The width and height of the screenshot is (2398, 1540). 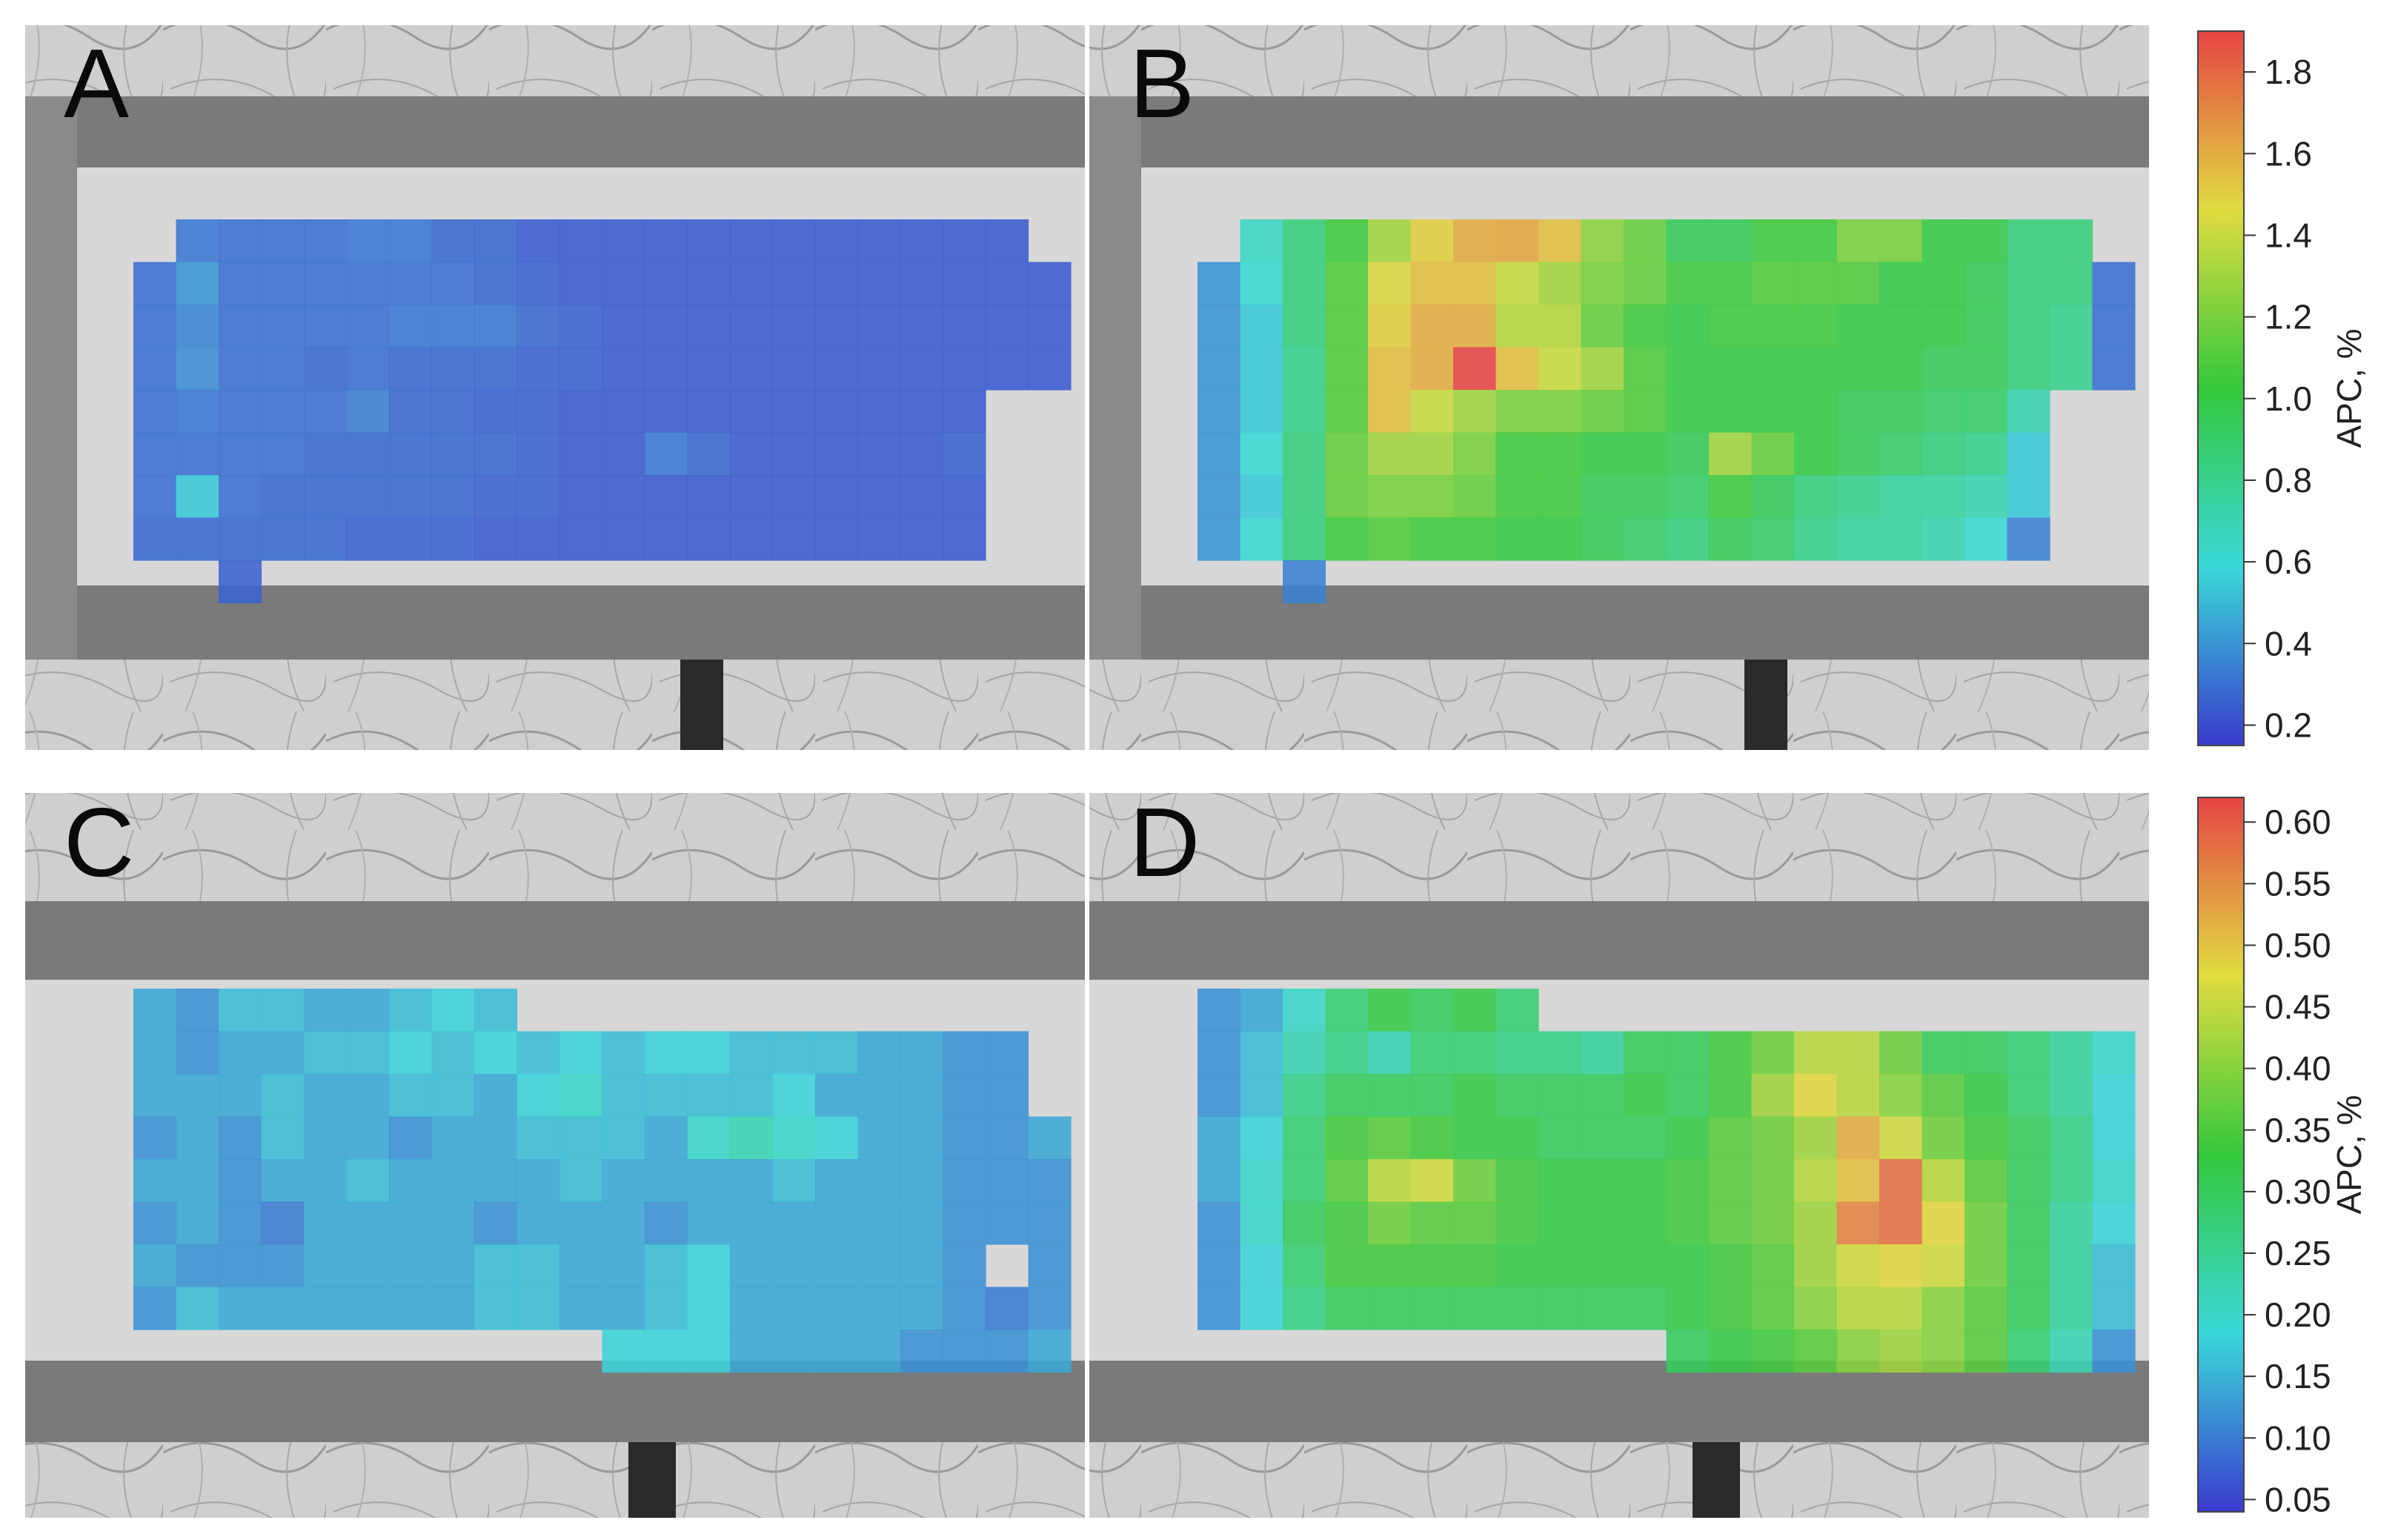 What do you see at coordinates (2288, 317) in the screenshot?
I see `colorbar-tick-label: 1.2` at bounding box center [2288, 317].